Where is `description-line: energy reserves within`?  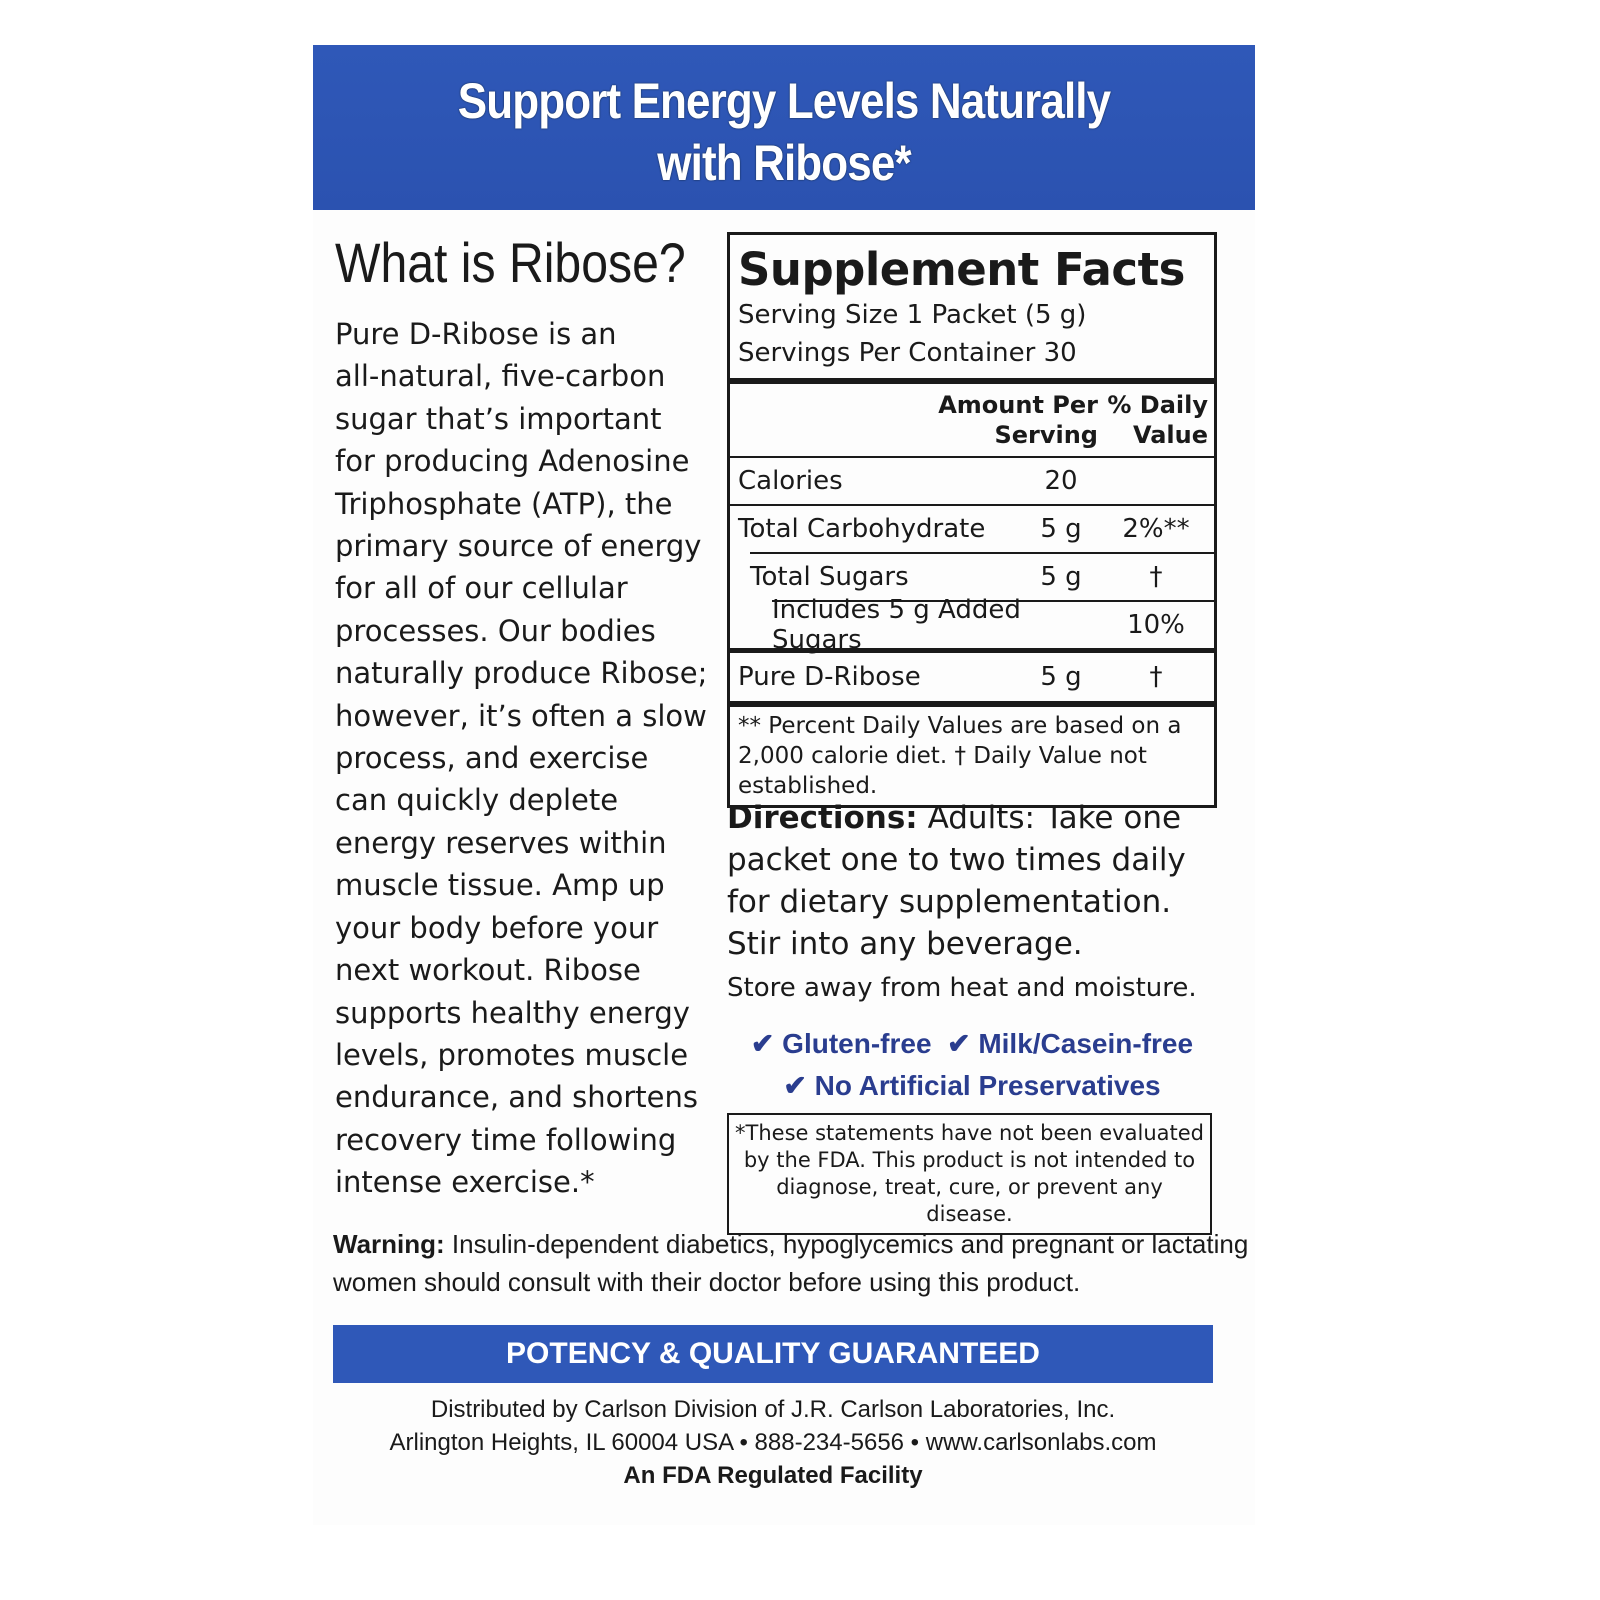
description-line: energy reserves within is located at coordinates (501, 842).